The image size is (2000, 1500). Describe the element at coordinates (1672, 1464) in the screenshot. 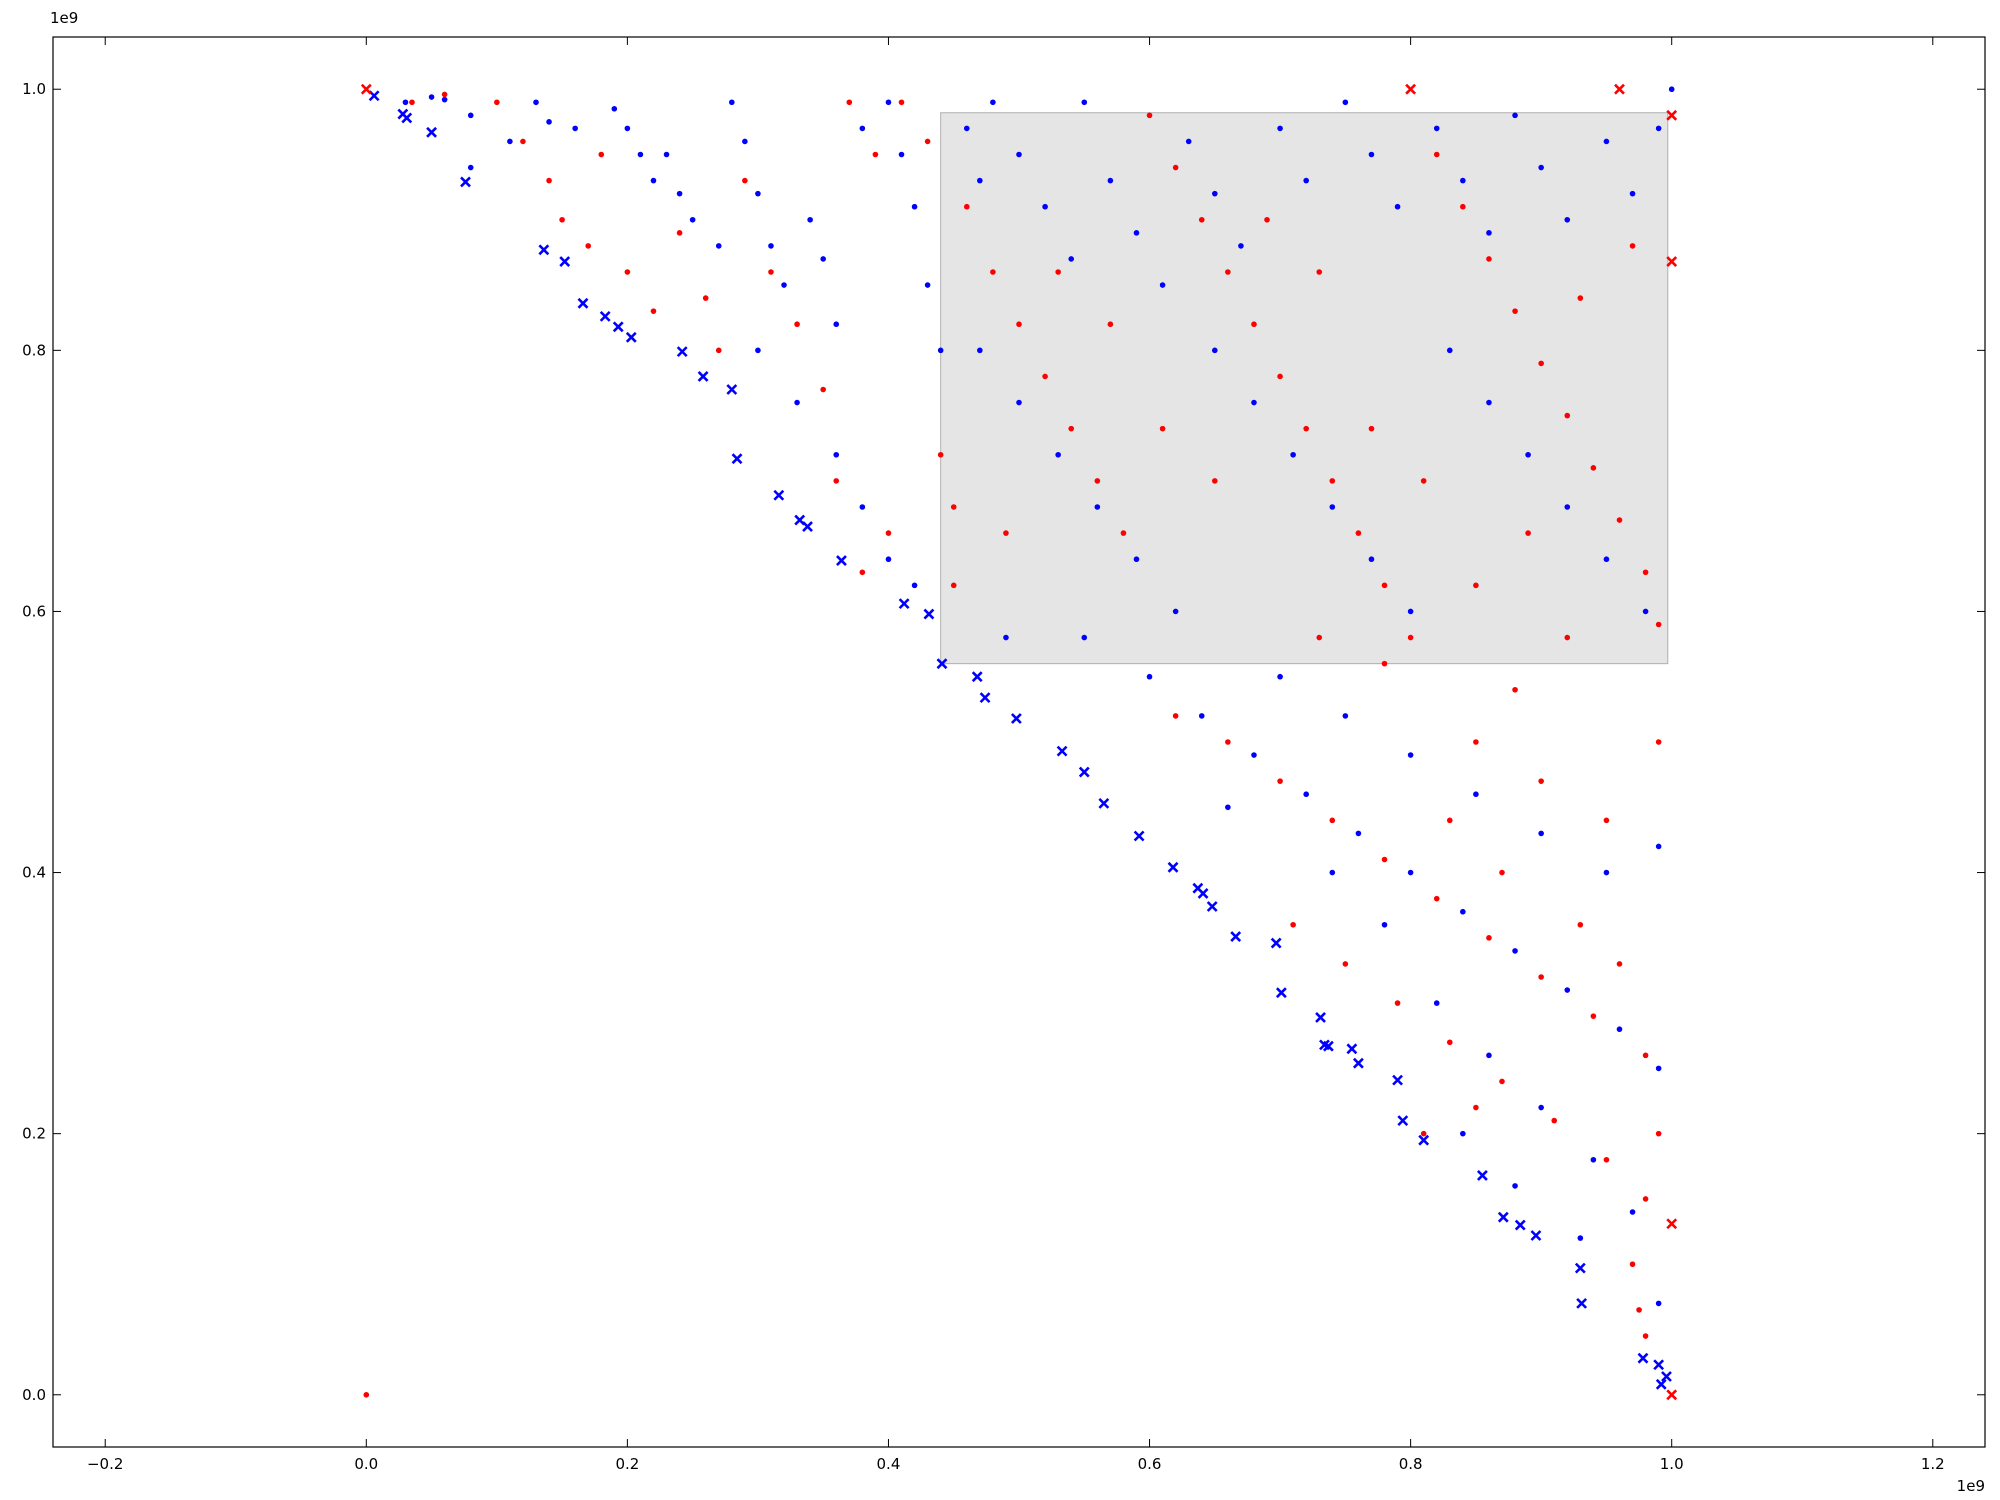

I see `x-tick-label: 1.0` at that location.